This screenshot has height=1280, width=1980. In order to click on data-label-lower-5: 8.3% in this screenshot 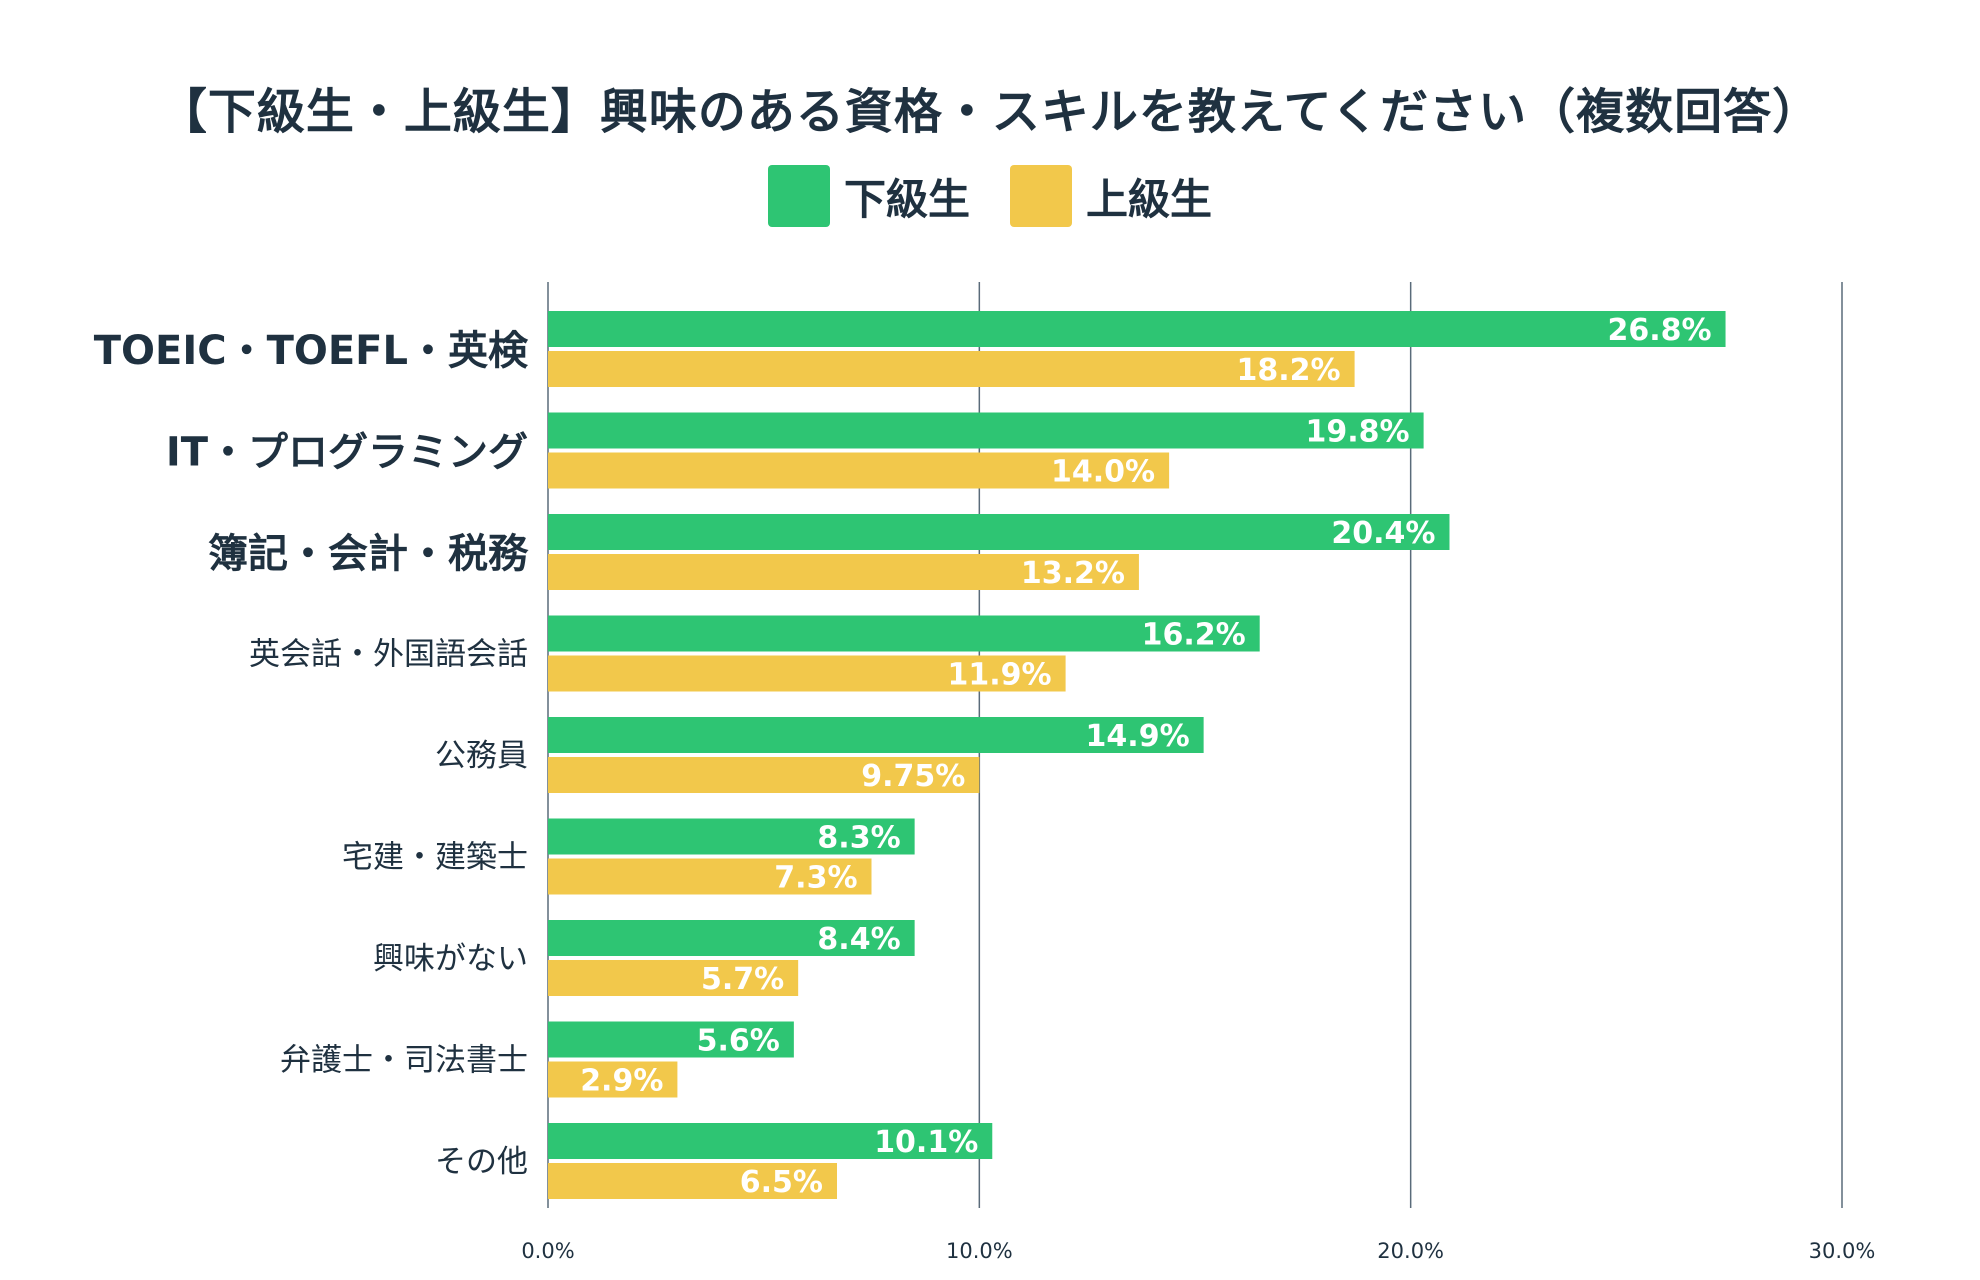, I will do `click(858, 838)`.